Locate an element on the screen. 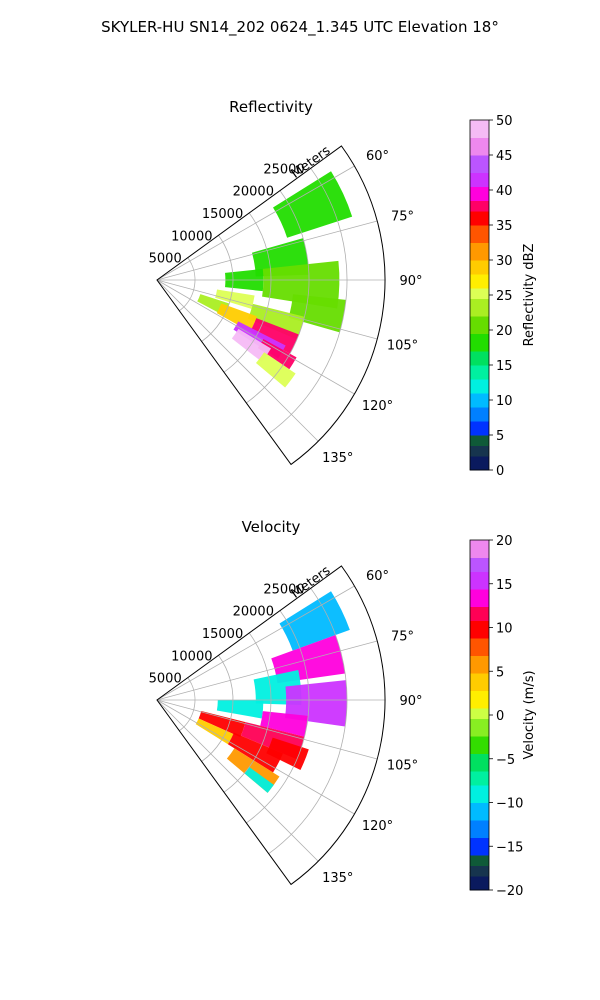  reflectivity-r-tick-3: 20000 is located at coordinates (253, 192).